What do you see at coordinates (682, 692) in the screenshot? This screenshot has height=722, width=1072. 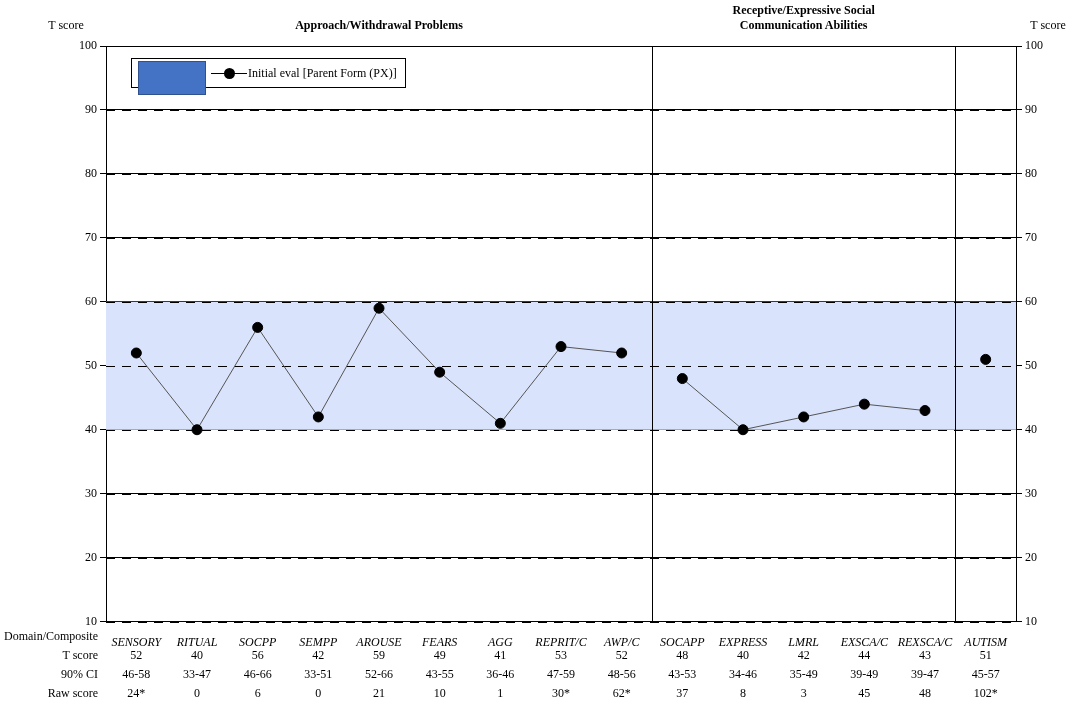 I see `text: 37` at bounding box center [682, 692].